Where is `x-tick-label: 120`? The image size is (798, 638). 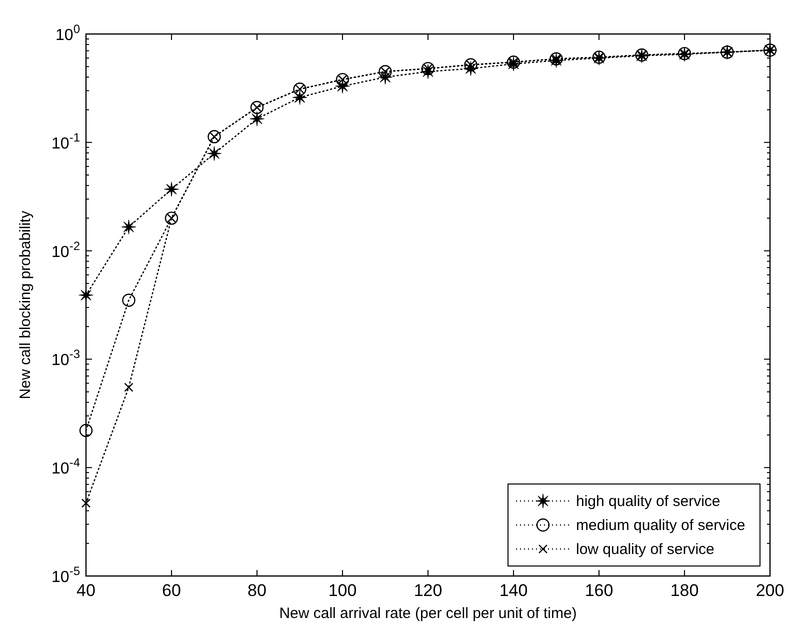 x-tick-label: 120 is located at coordinates (428, 590).